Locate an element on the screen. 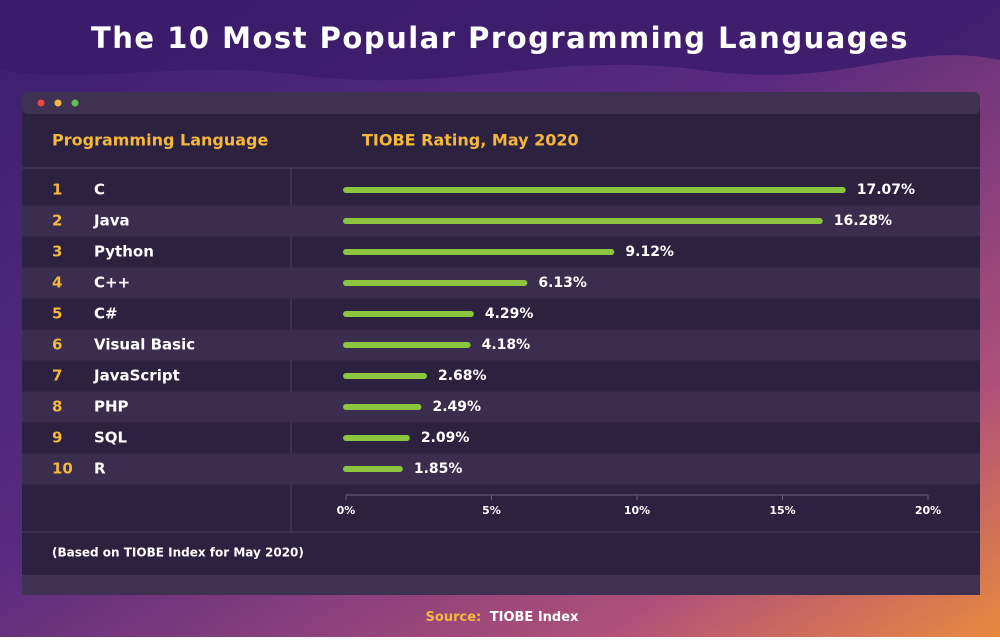 The height and width of the screenshot is (641, 1000). category-label: C++ is located at coordinates (112, 283).